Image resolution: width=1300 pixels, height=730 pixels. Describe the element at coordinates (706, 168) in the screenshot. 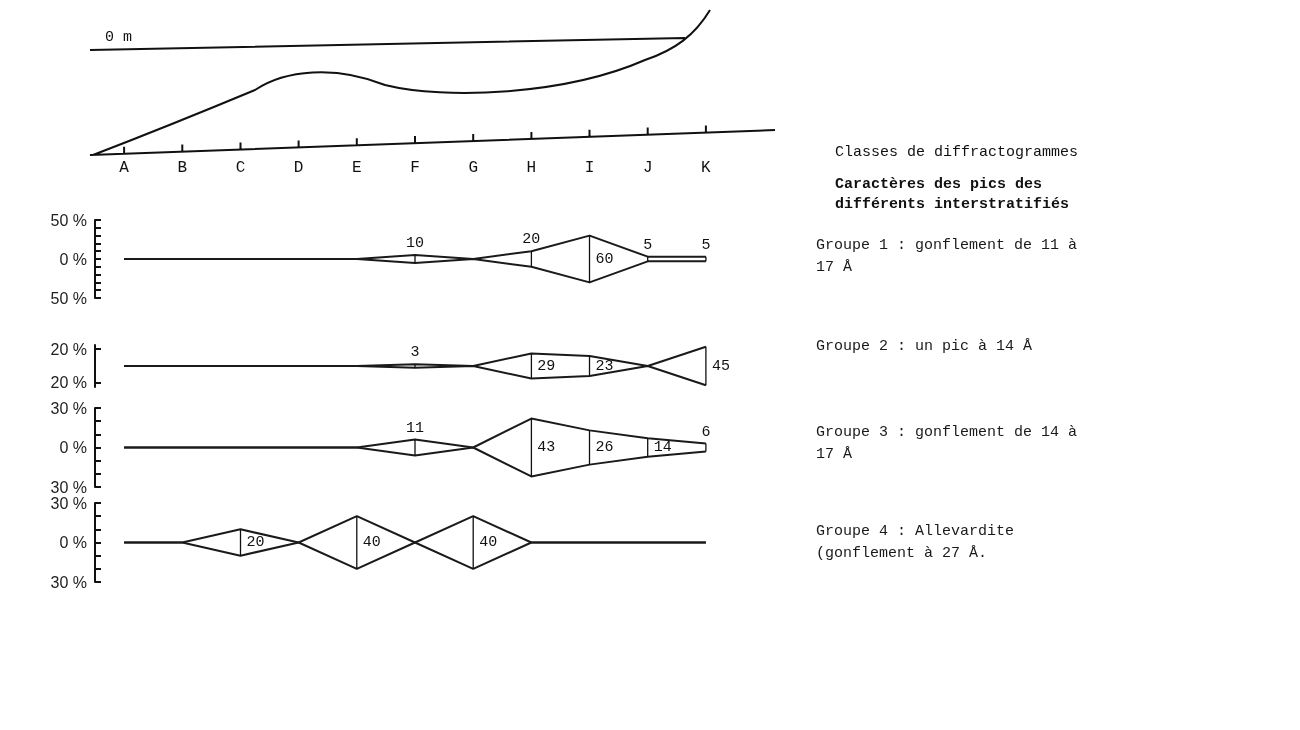

I see `x-tick-label: K` at that location.